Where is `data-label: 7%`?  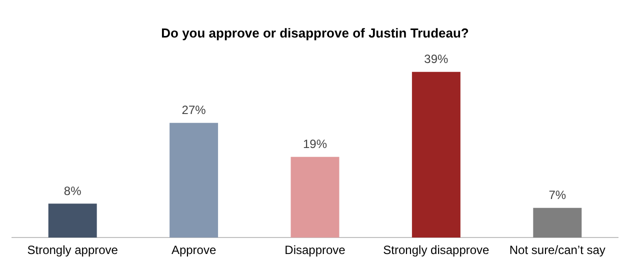
data-label: 7% is located at coordinates (557, 195).